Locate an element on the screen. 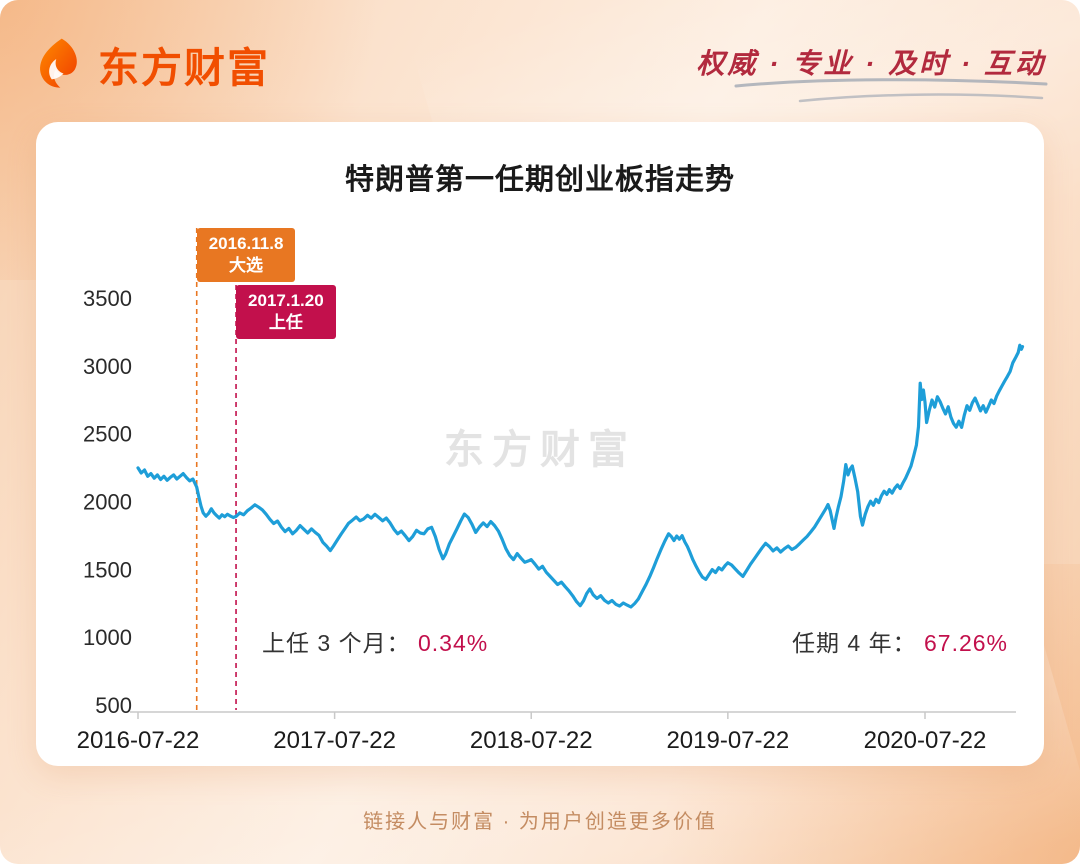 This screenshot has width=1080, height=864. y-axis-label: 3500 is located at coordinates (107, 298).